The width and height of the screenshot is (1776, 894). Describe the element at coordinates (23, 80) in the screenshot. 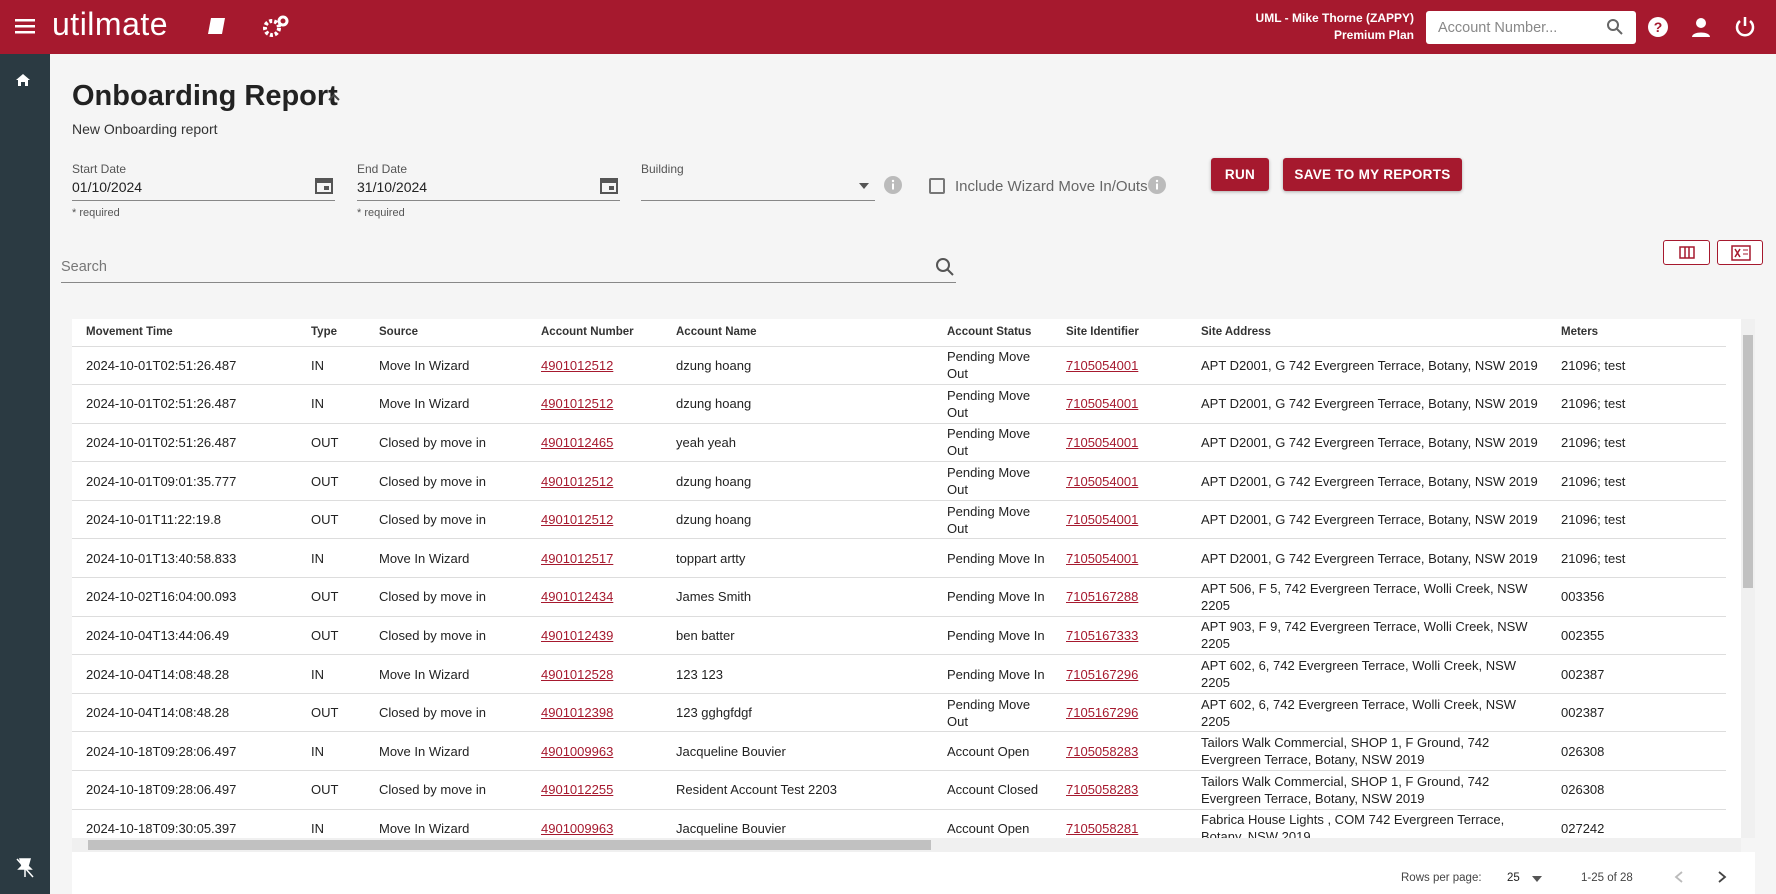

I see `home-icon` at that location.